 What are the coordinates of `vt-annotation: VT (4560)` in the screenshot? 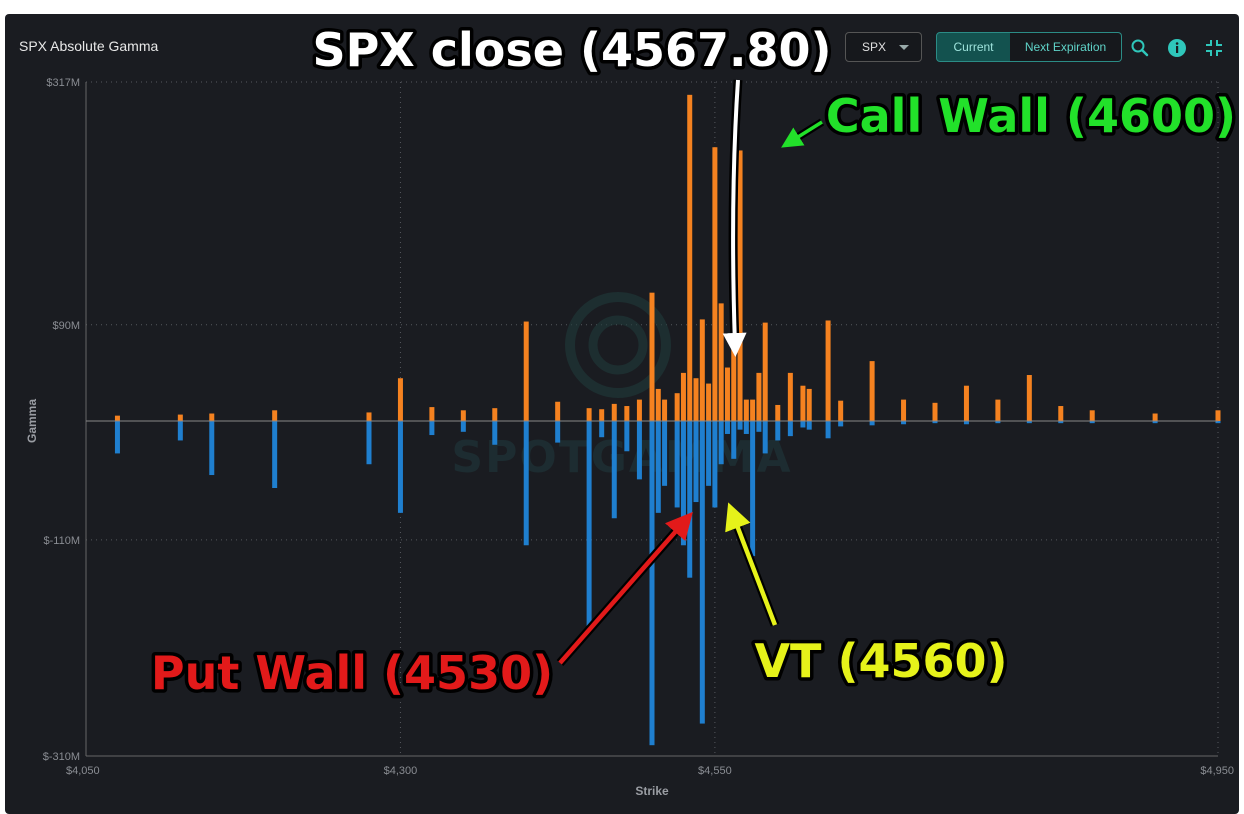 It's located at (880, 661).